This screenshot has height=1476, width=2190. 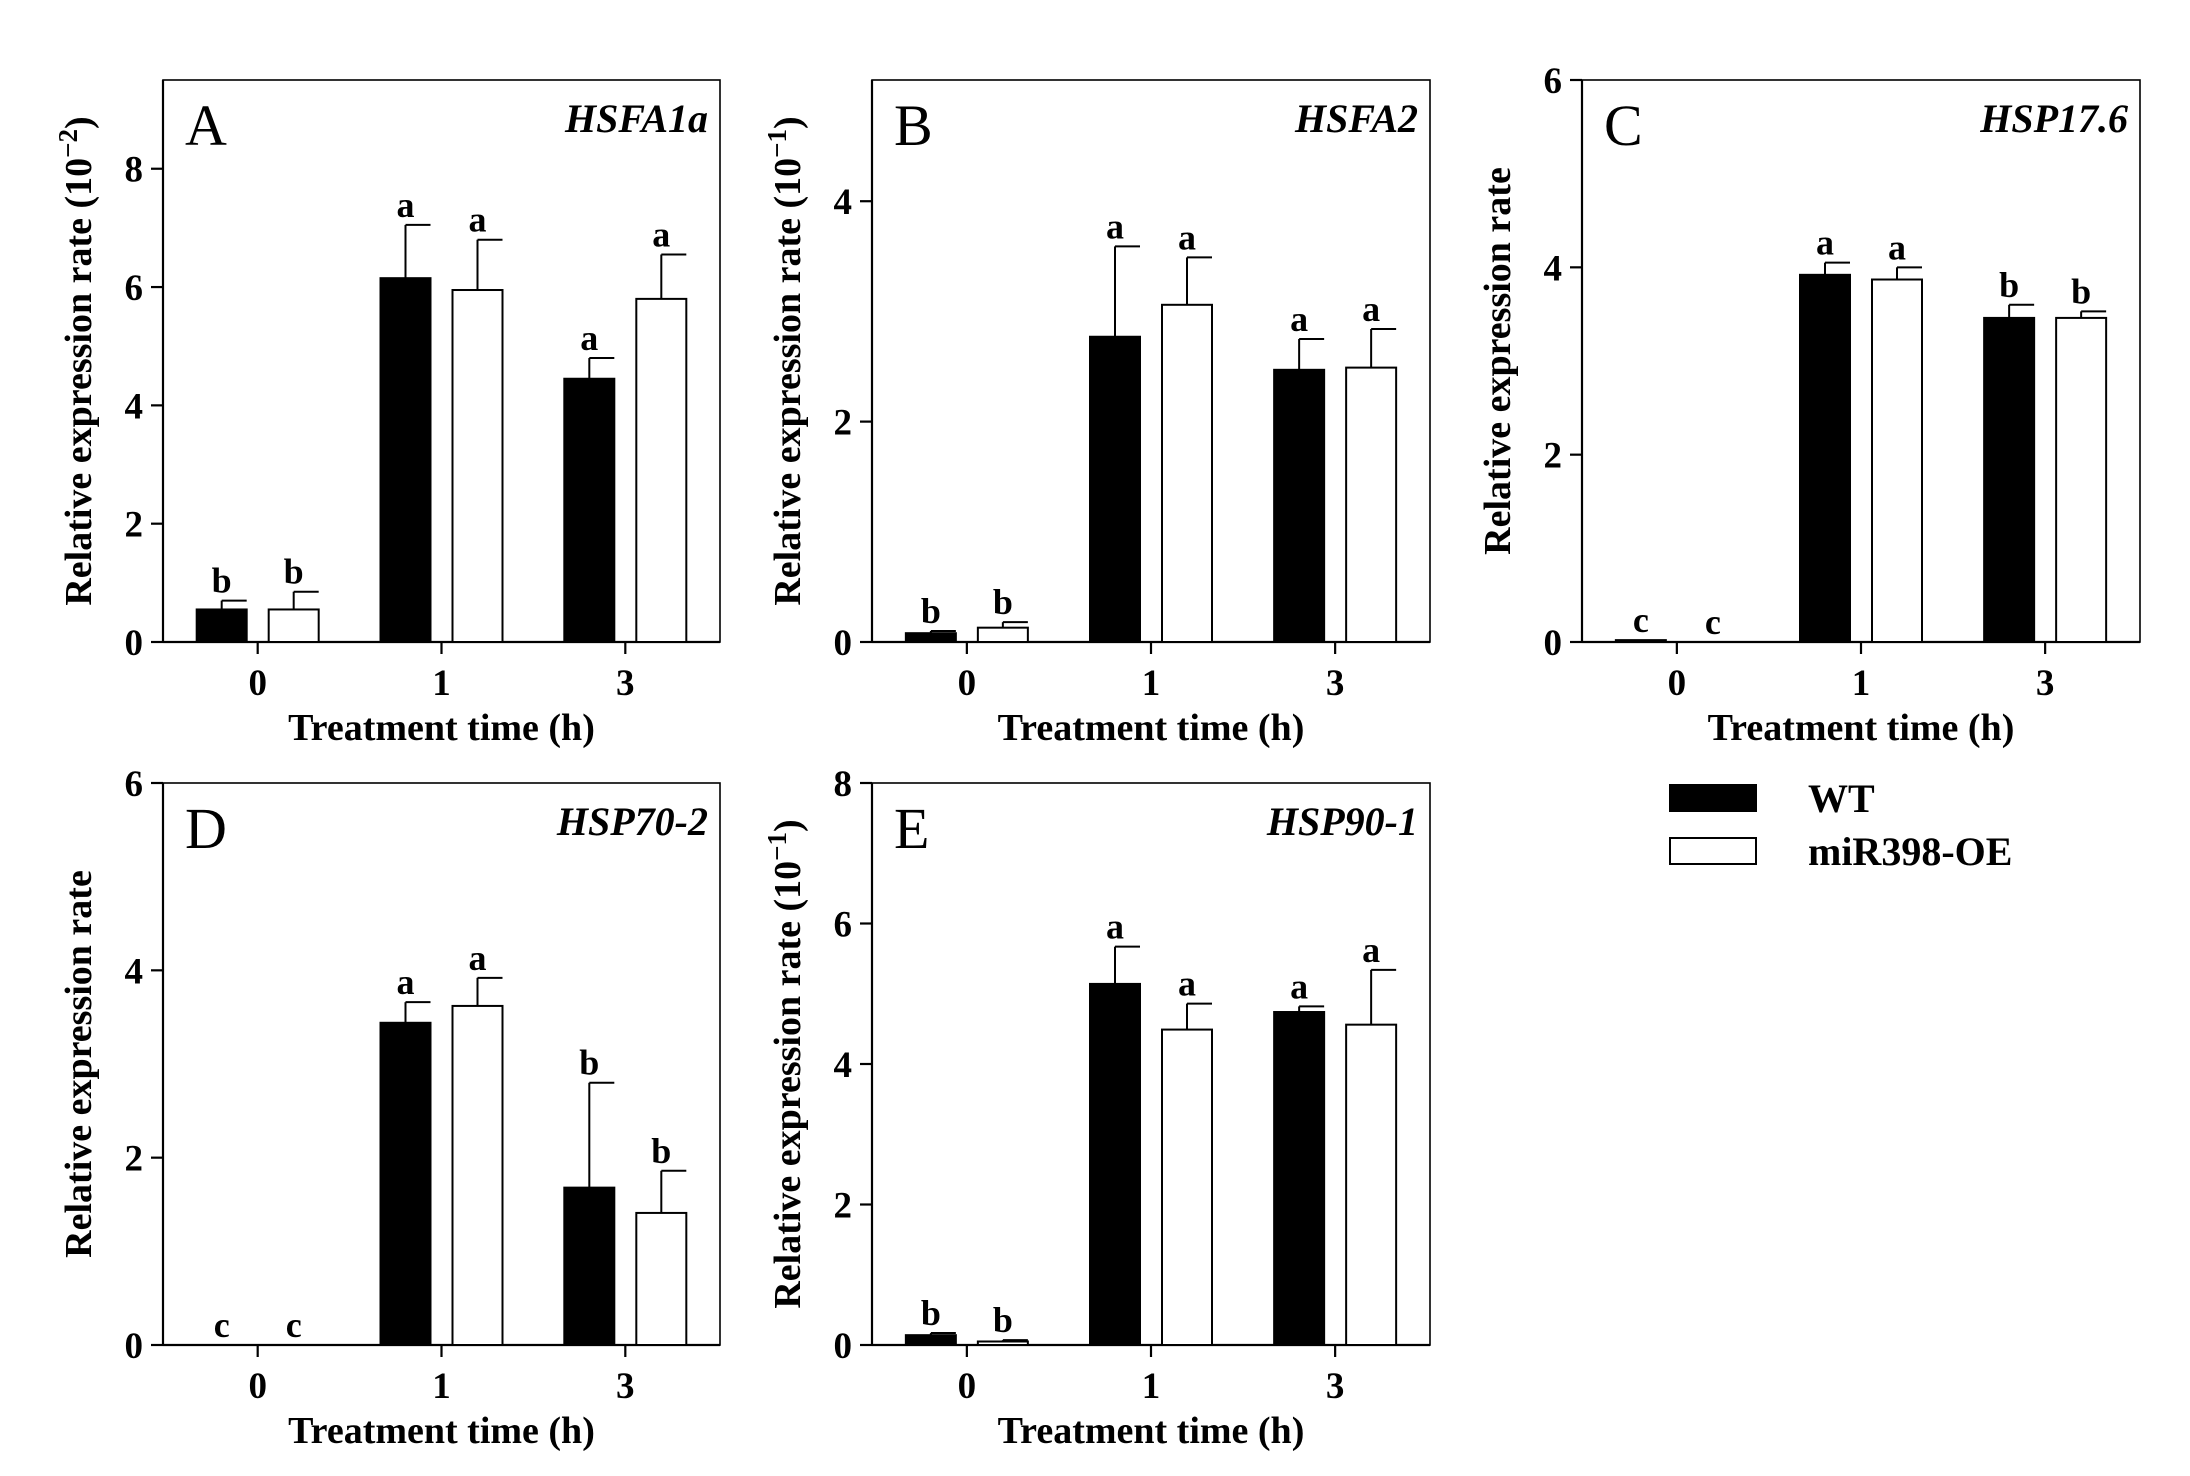 I want to click on legend-label-wt: WT, so click(x=1841, y=798).